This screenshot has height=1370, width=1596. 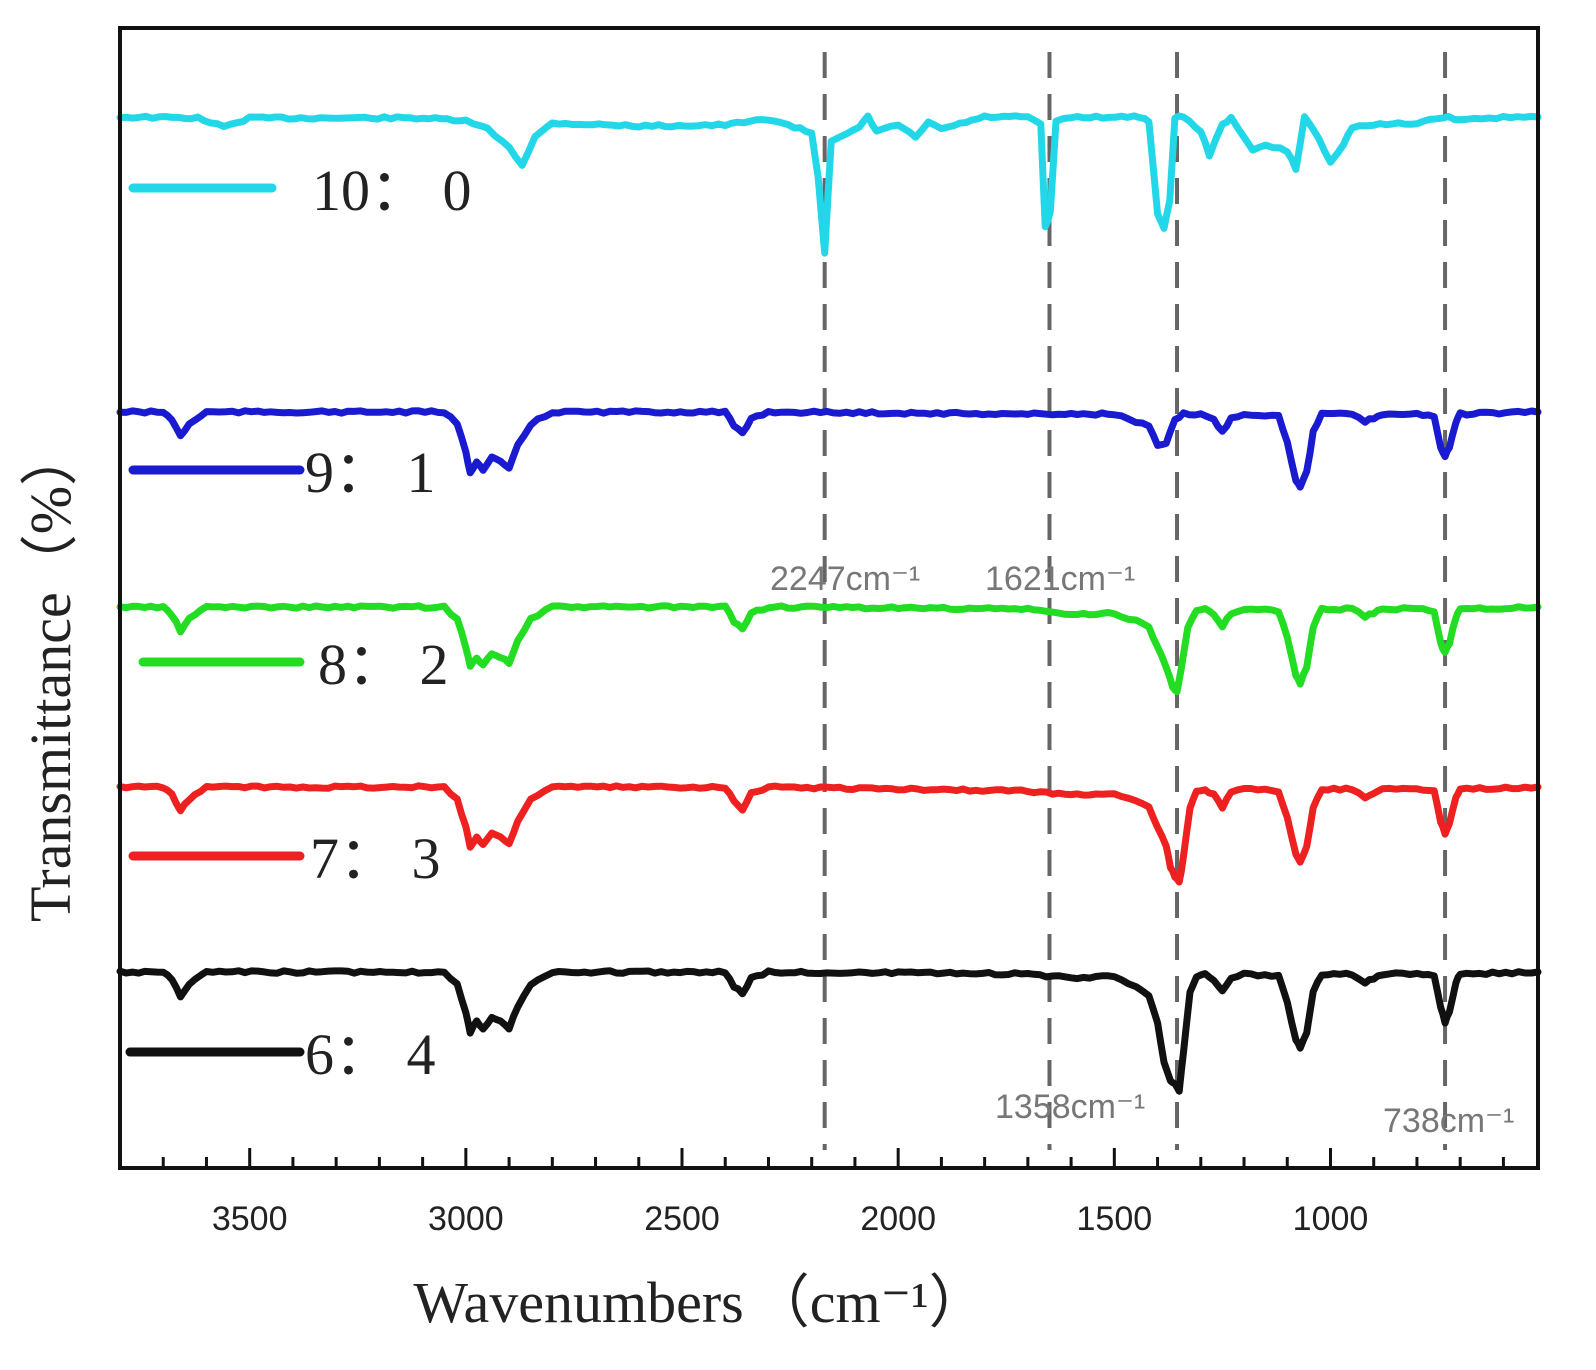 I want to click on peak-annotation: 738cm⁻¹, so click(x=1448, y=1121).